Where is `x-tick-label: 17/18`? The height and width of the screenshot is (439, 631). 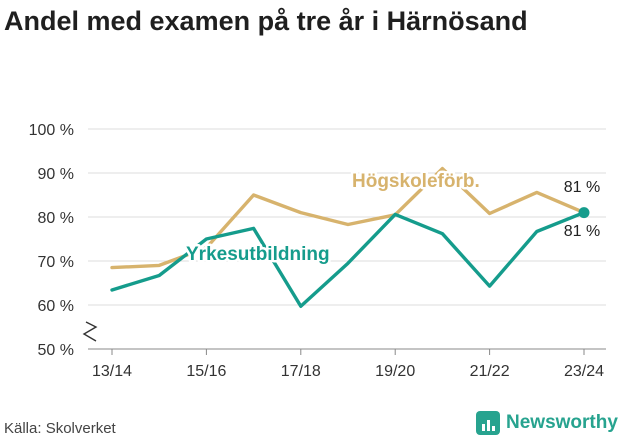 x-tick-label: 17/18 is located at coordinates (301, 371).